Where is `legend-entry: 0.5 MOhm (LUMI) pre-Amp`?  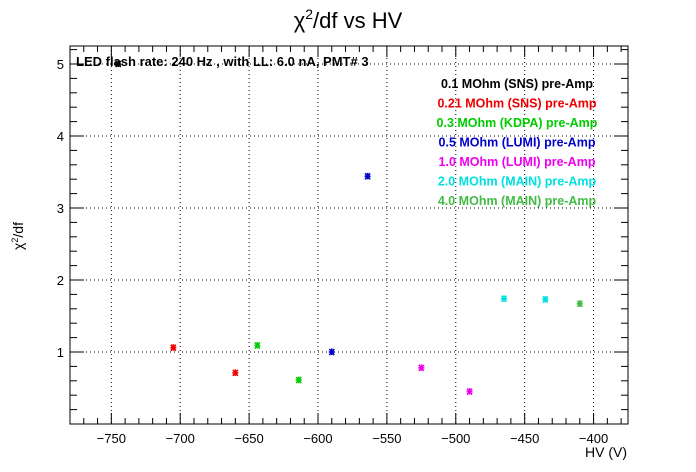 legend-entry: 0.5 MOhm (LUMI) pre-Amp is located at coordinates (517, 143).